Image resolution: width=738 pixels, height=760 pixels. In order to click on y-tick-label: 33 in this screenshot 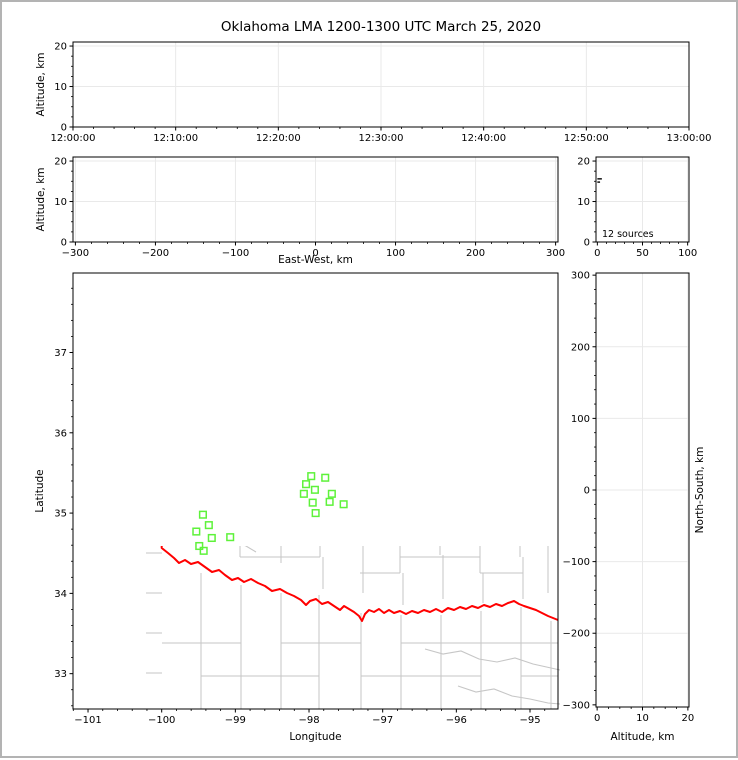, I will do `click(60, 674)`.